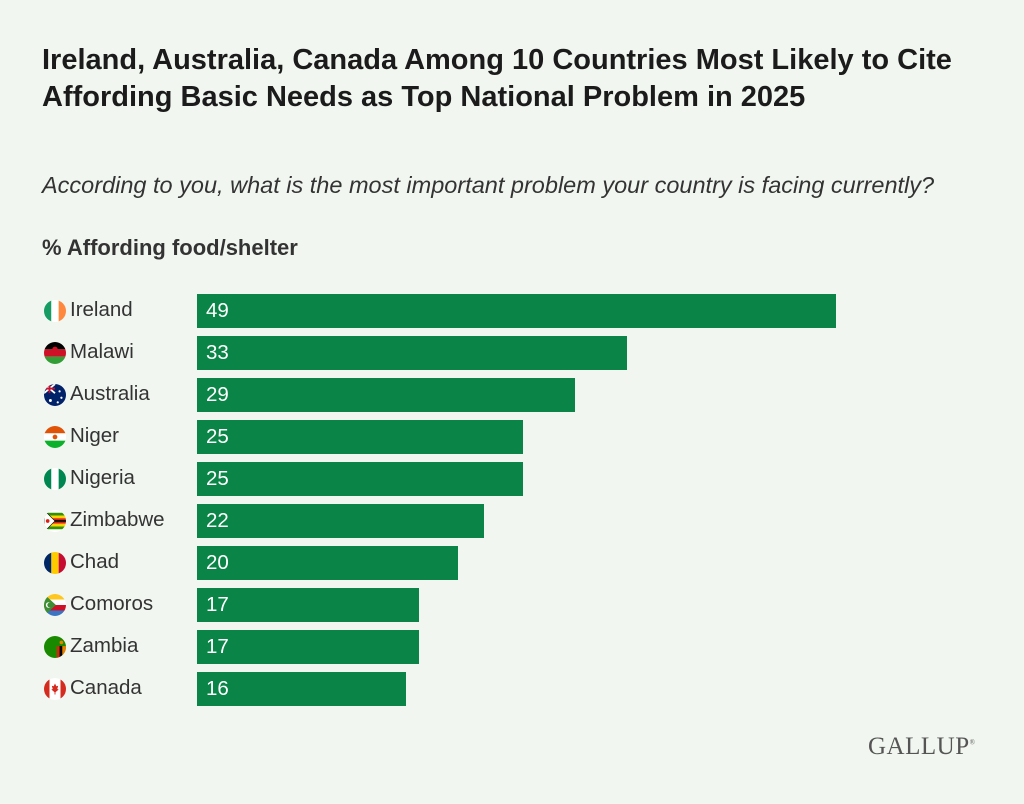 The image size is (1024, 804). Describe the element at coordinates (217, 562) in the screenshot. I see `data-label: 20` at that location.